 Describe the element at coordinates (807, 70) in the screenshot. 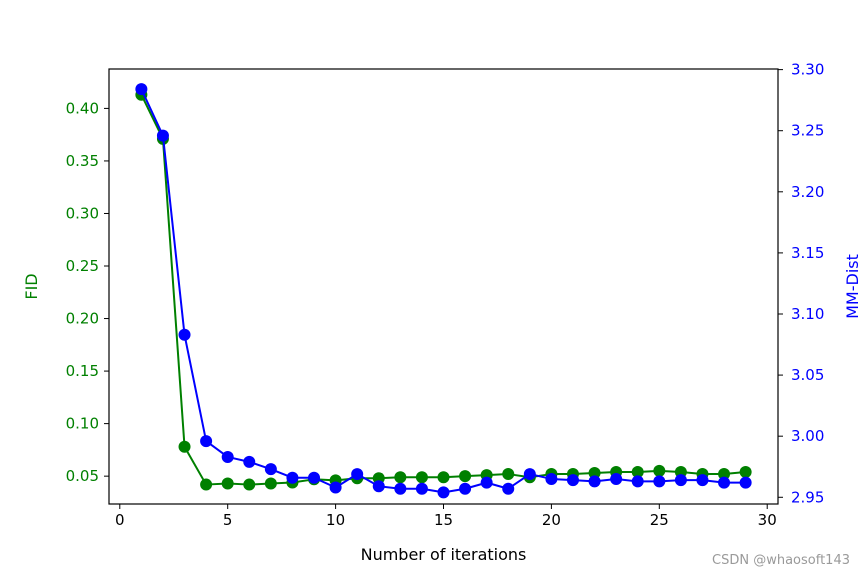

I see `right-tick-label: 3.30` at that location.